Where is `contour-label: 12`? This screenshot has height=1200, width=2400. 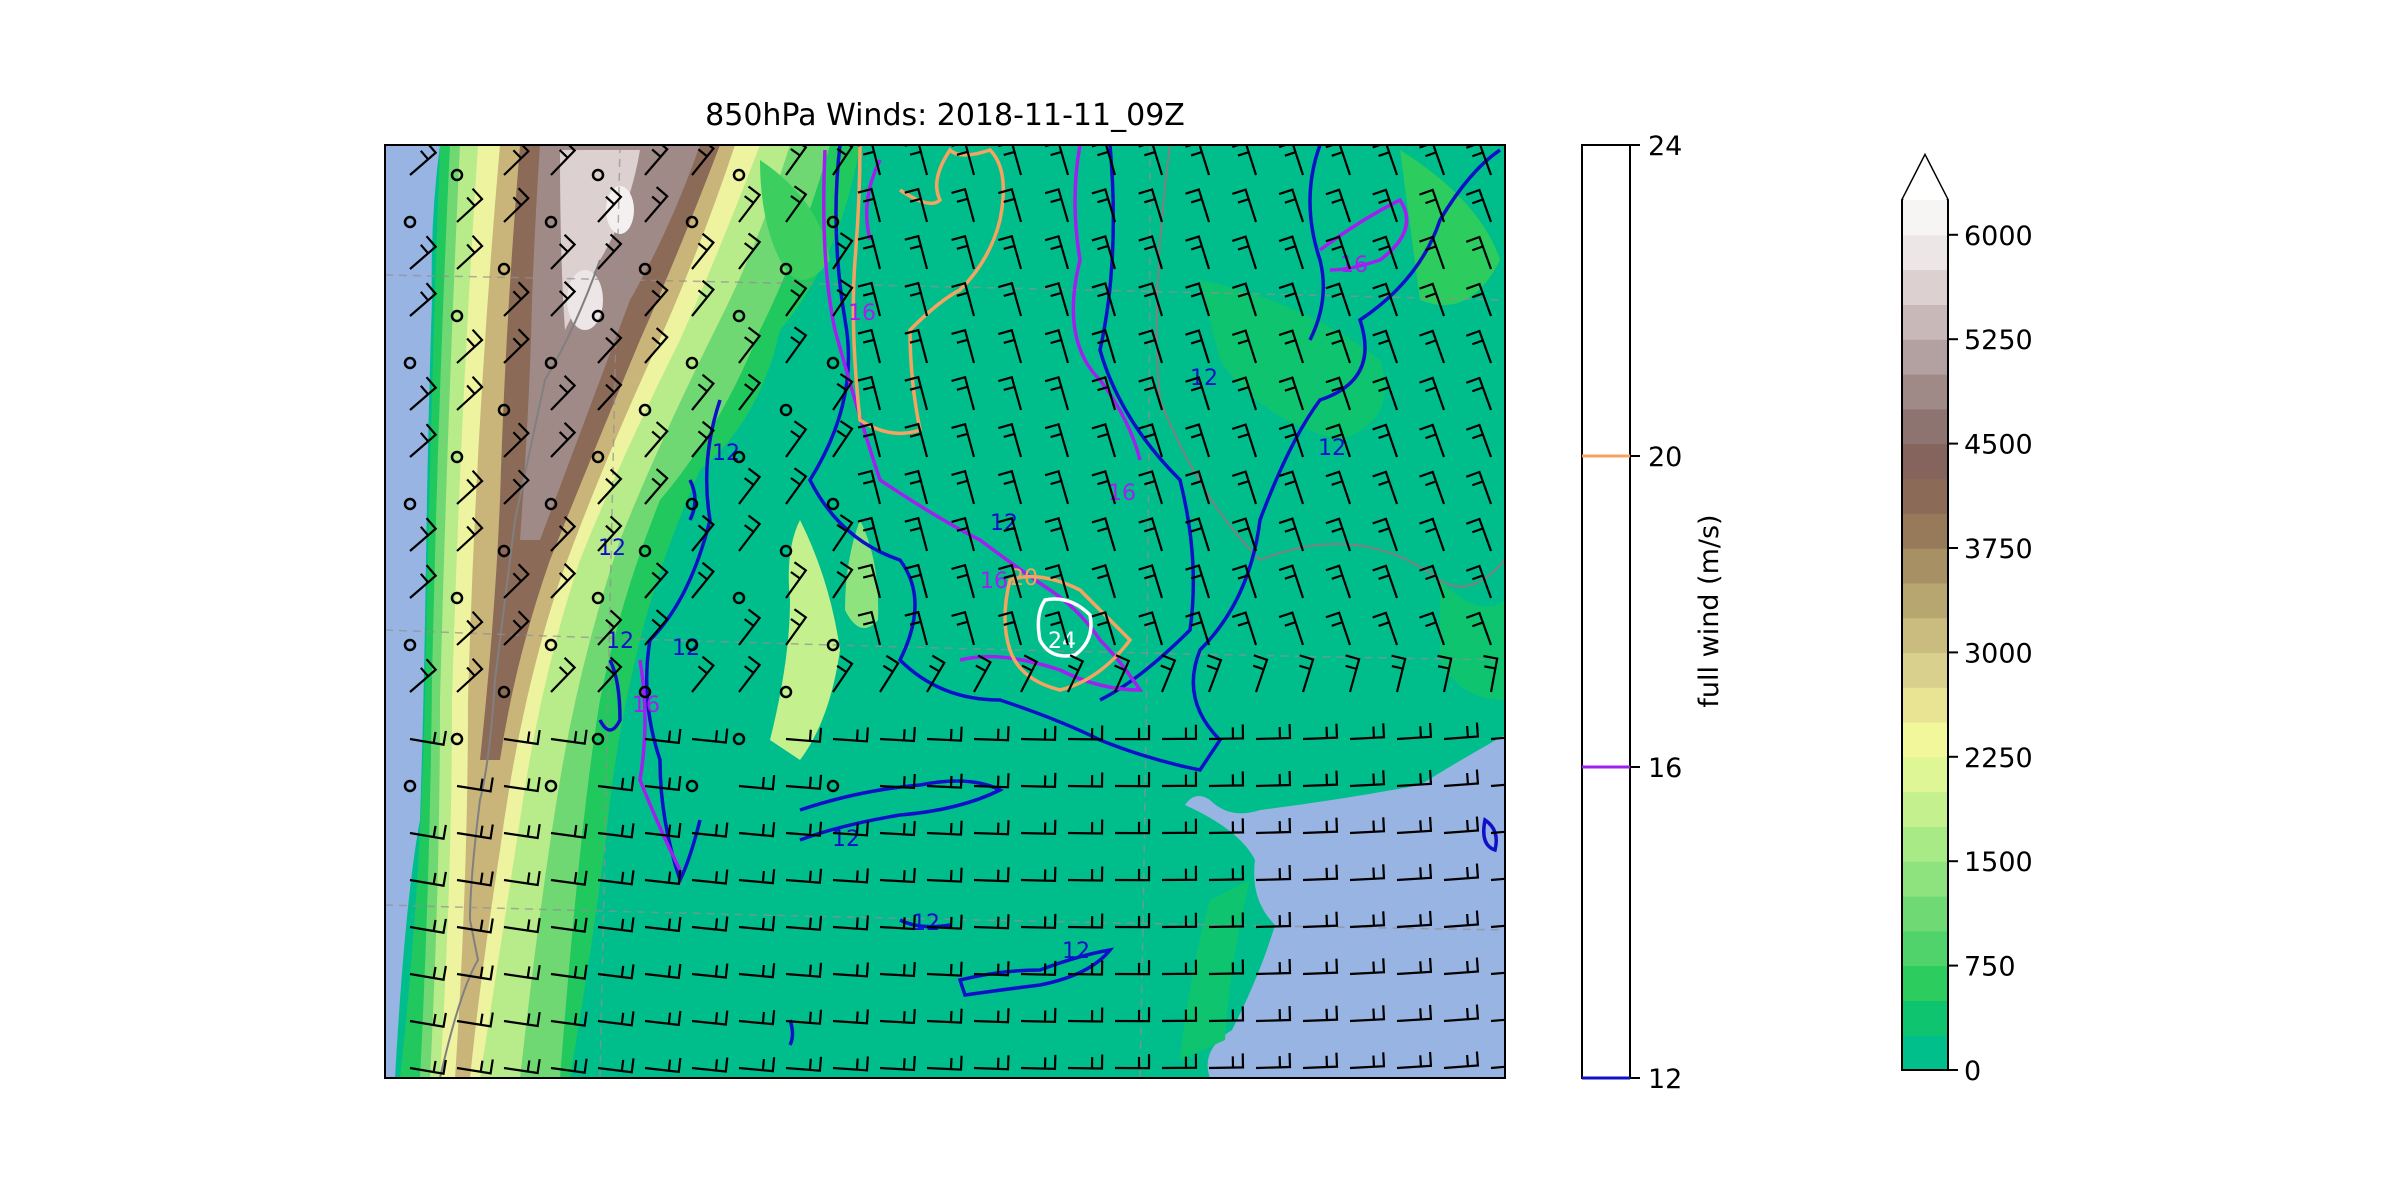
contour-label: 12 is located at coordinates (620, 641).